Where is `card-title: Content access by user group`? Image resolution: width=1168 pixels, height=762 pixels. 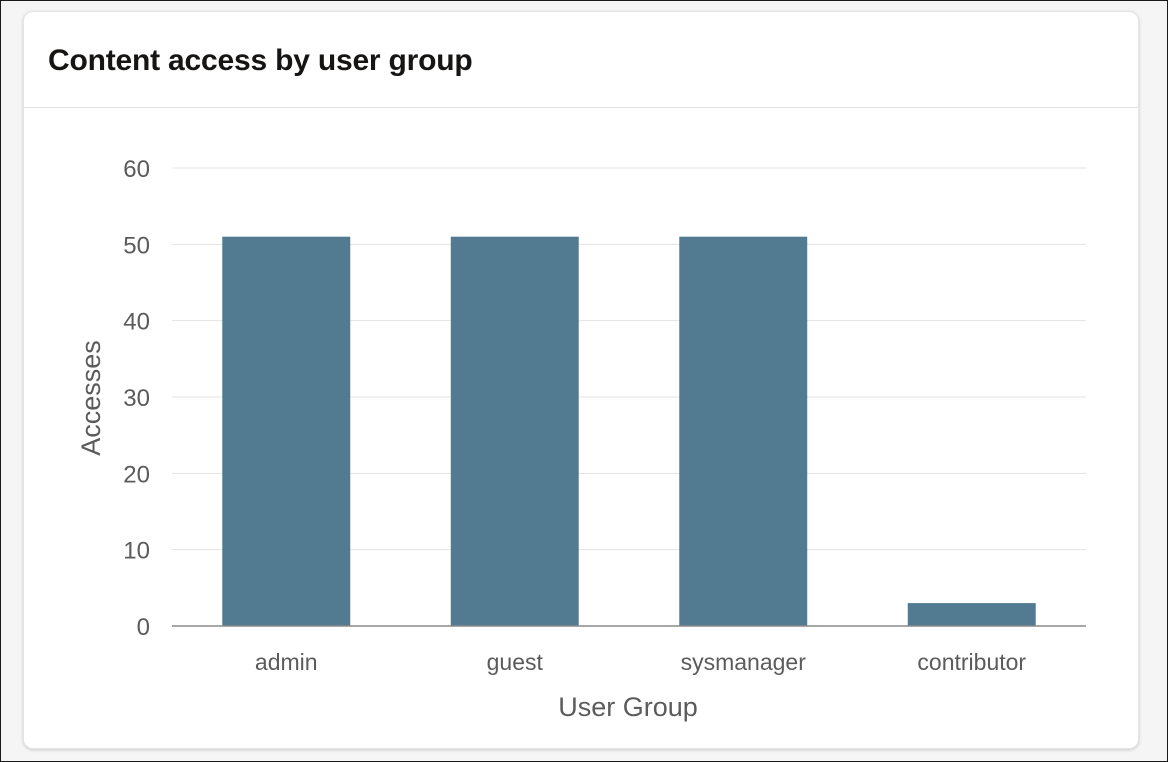
card-title: Content access by user group is located at coordinates (260, 60).